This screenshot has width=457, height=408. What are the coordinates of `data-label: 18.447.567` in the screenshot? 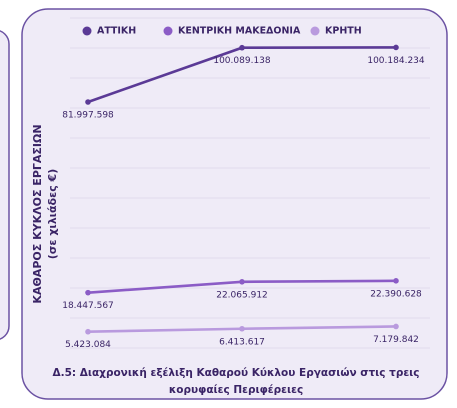 It's located at (88, 306).